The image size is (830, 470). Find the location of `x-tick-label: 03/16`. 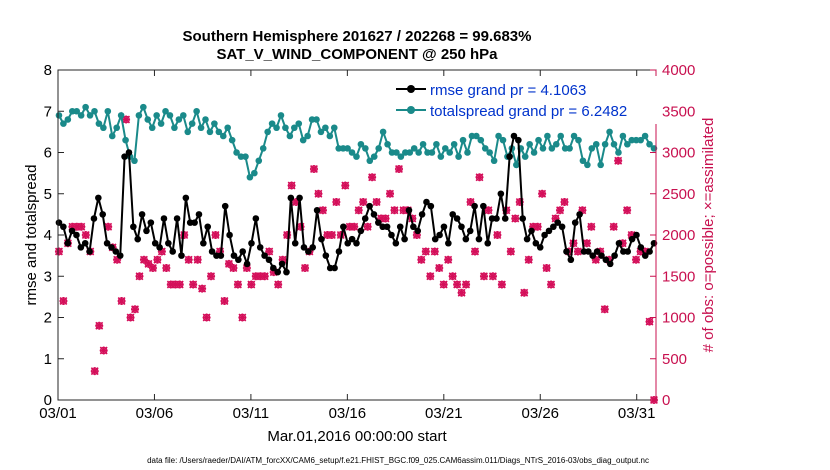

x-tick-label: 03/16 is located at coordinates (348, 413).